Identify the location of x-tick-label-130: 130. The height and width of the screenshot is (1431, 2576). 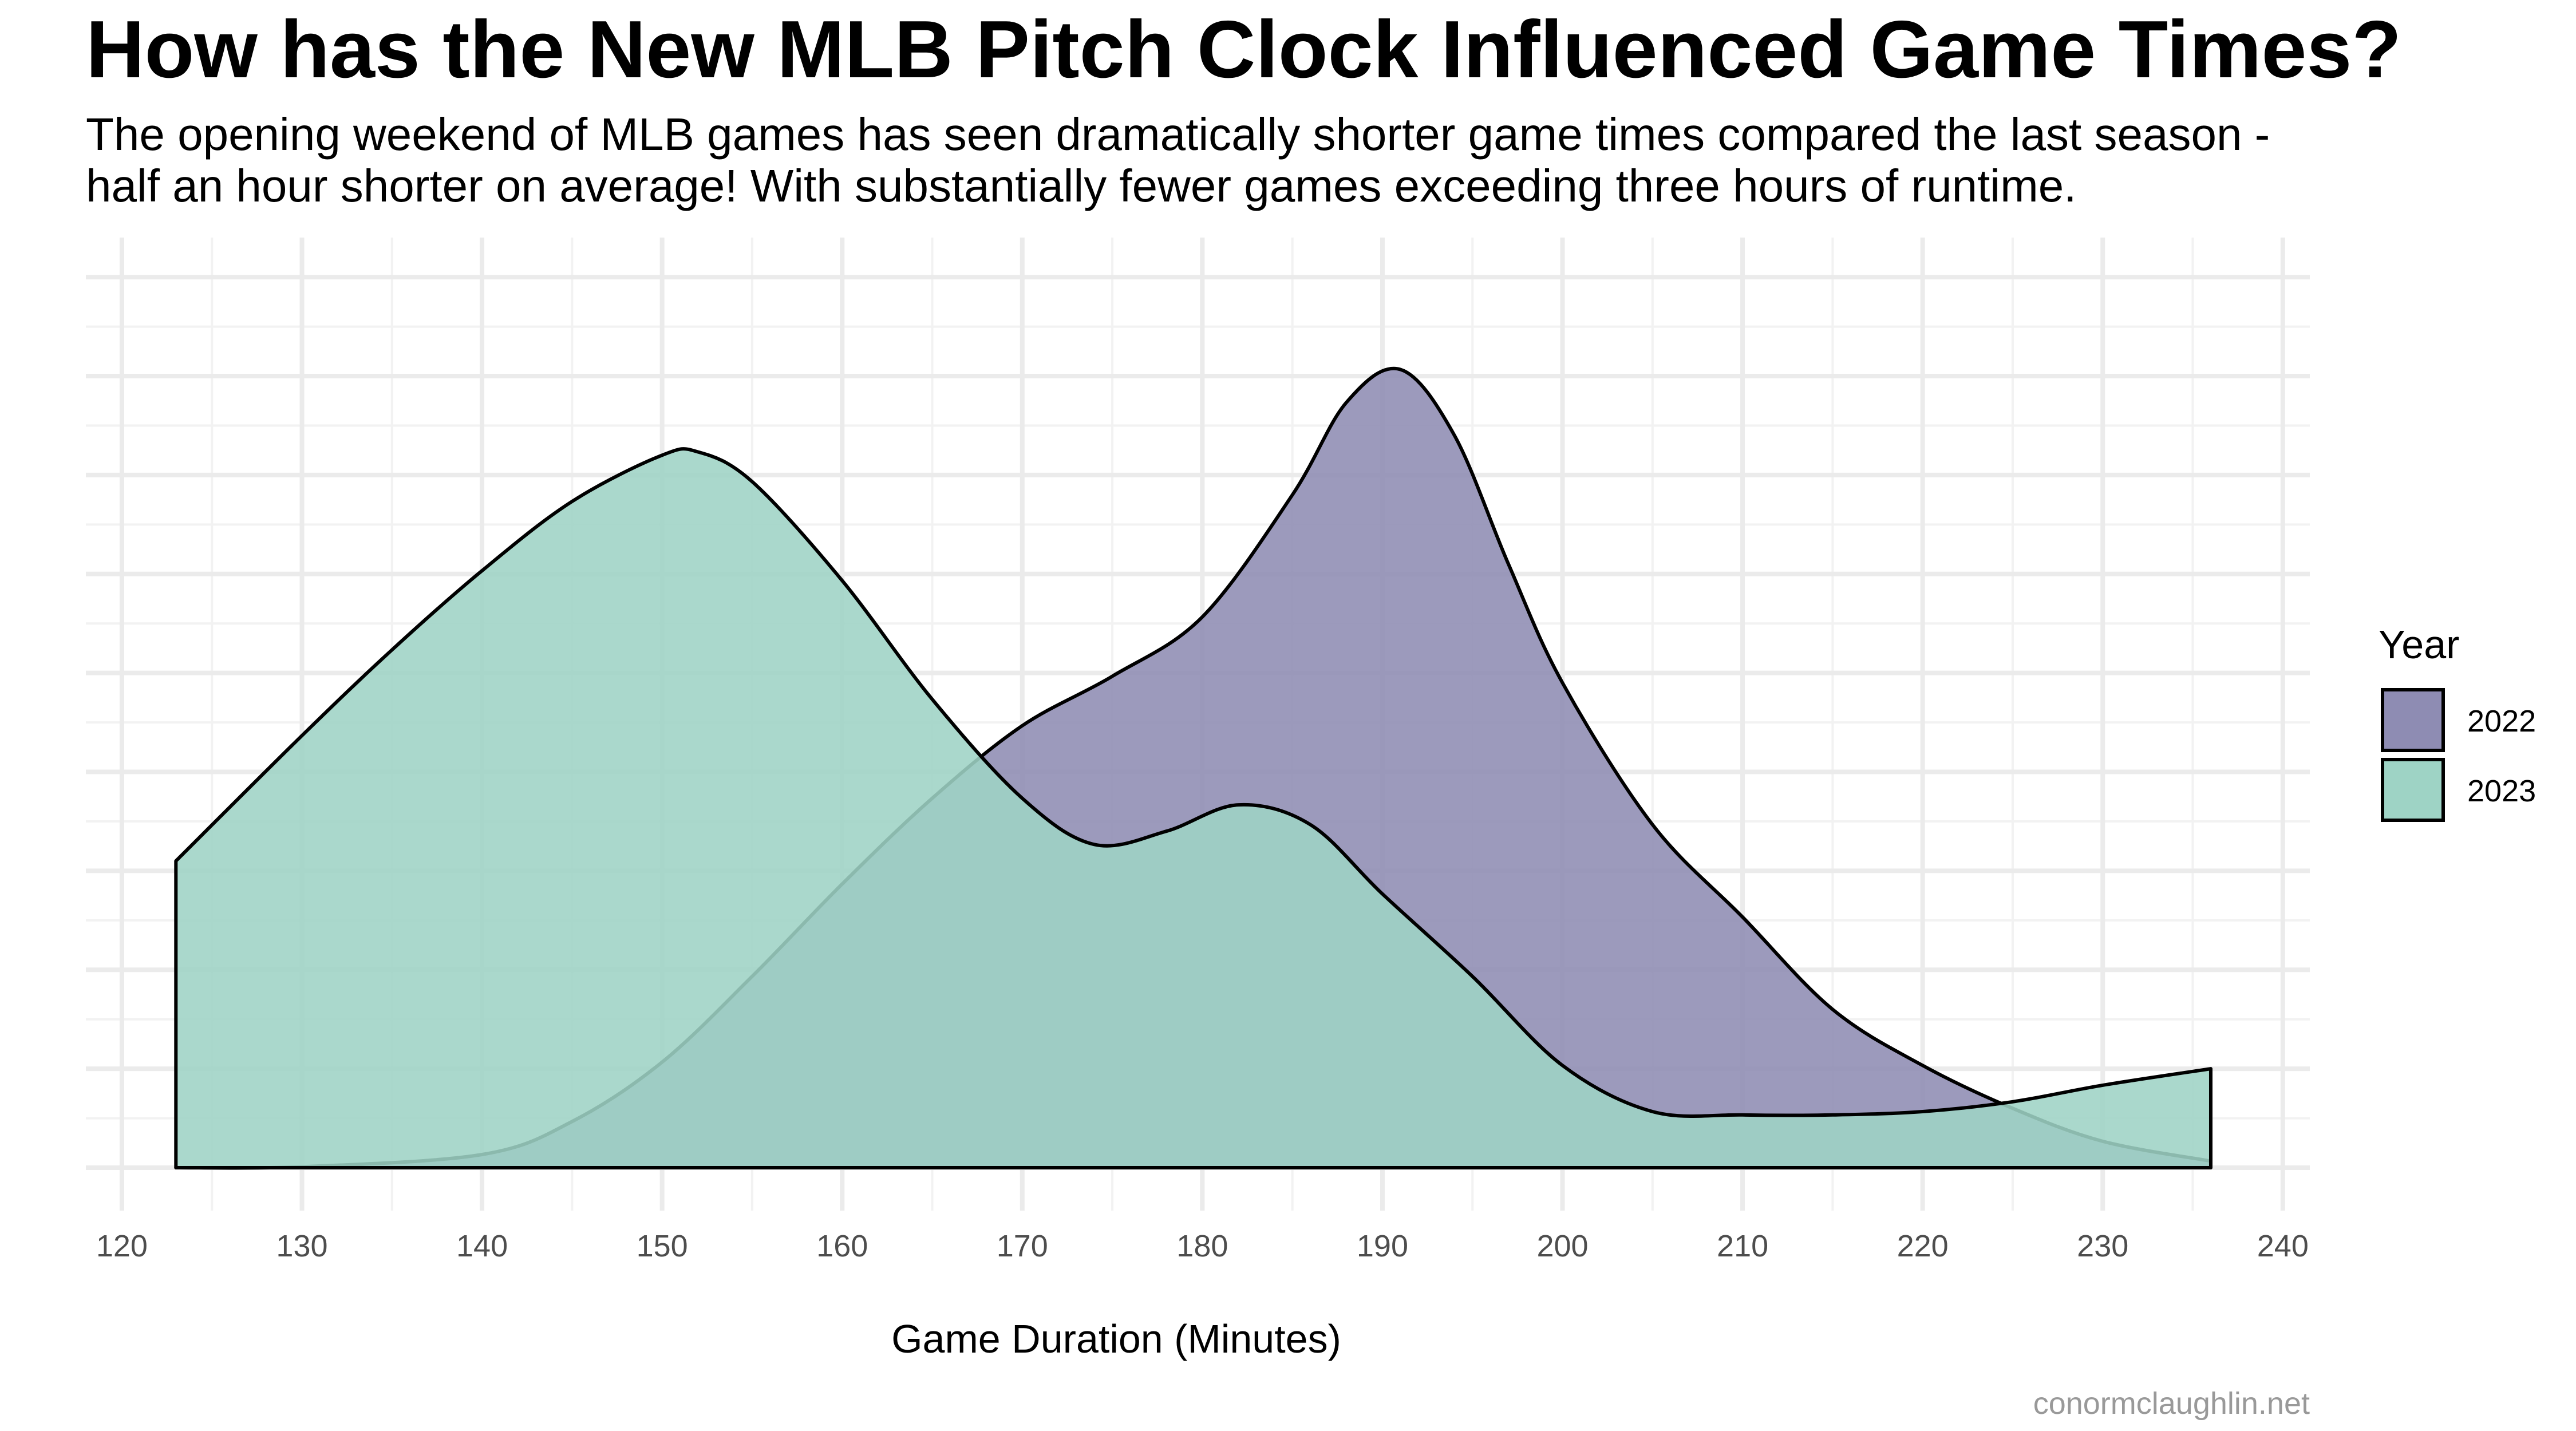
(301, 1246).